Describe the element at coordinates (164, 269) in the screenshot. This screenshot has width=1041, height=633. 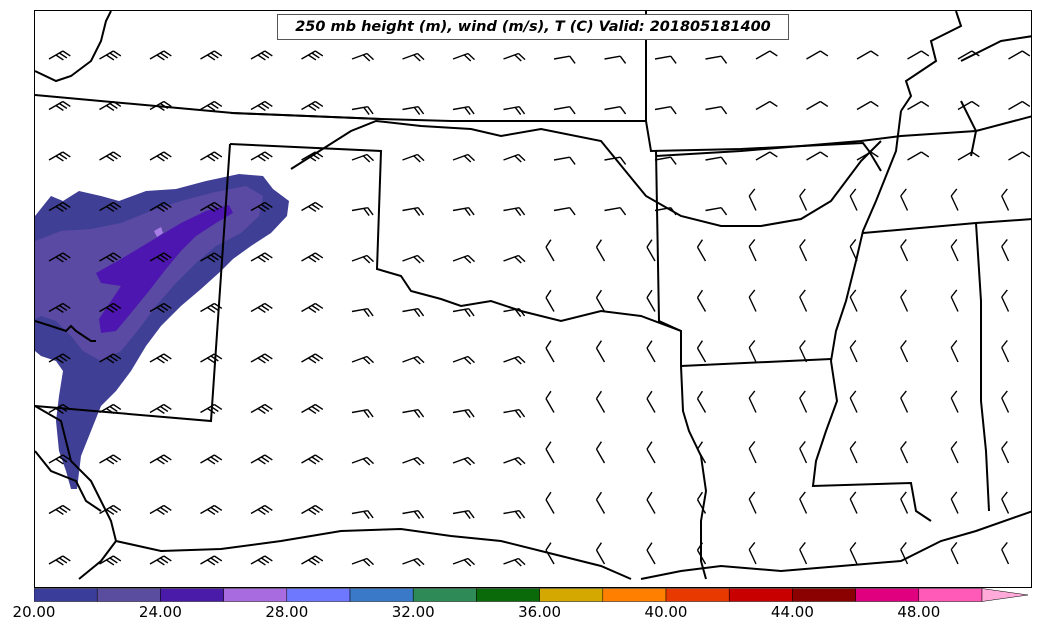
I see `shade-inner` at that location.